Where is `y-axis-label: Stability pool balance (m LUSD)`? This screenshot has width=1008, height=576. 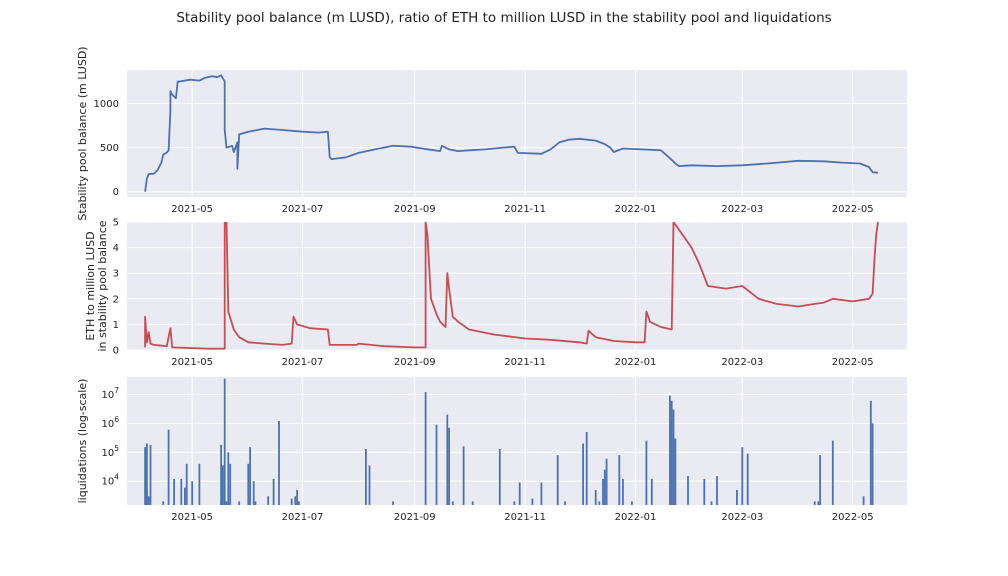
y-axis-label: Stability pool balance (m LUSD) is located at coordinates (82, 133).